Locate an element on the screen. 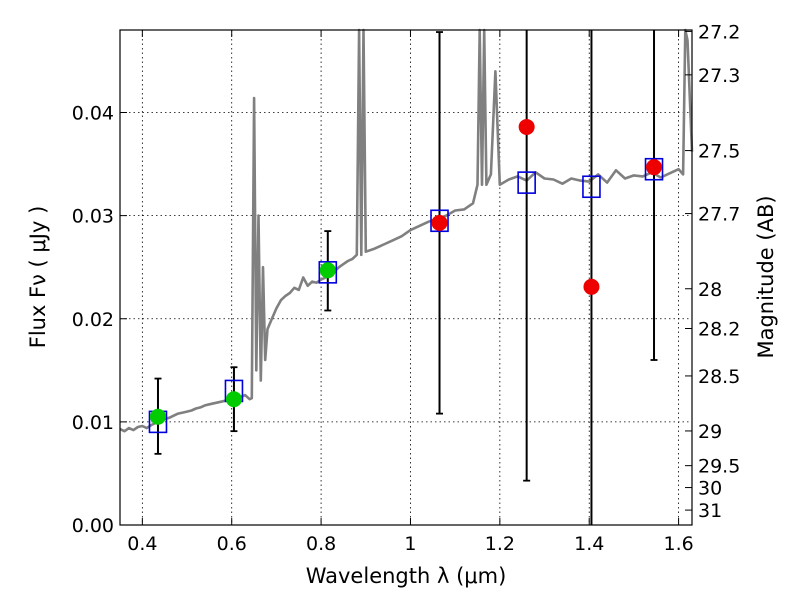 The image size is (800, 600). x-axis-label: Wavelength λ (μm) is located at coordinates (406, 576).